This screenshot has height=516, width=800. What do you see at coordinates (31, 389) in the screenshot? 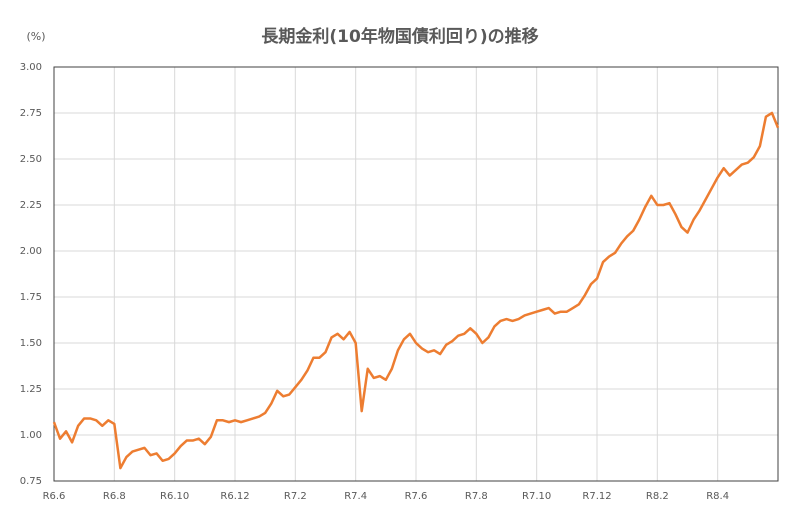
I see `y-tick-label: 1.25` at bounding box center [31, 389].